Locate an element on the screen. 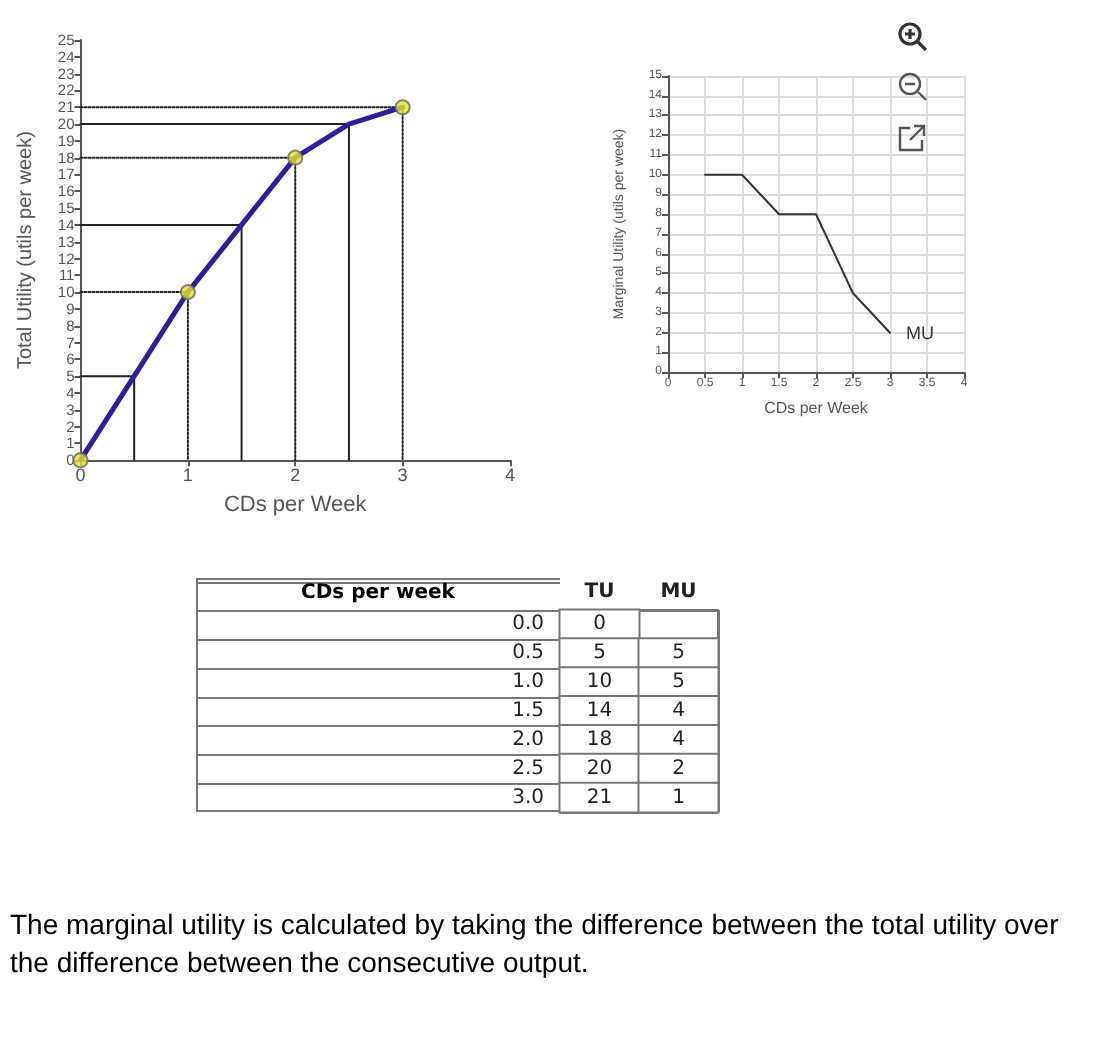 This screenshot has height=1046, width=1120. series-label: MU is located at coordinates (920, 332).